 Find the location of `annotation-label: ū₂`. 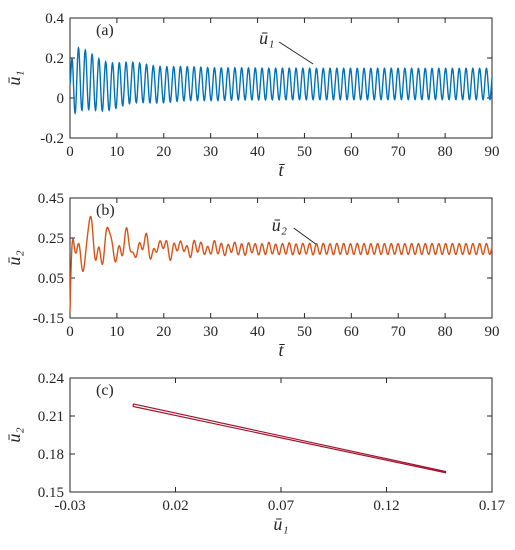

annotation-label: ū₂ is located at coordinates (279, 225).